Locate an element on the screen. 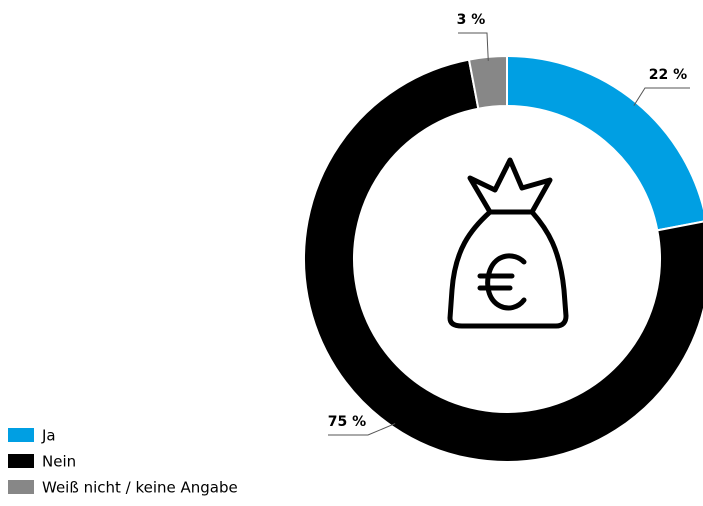 This screenshot has width=703, height=506. data-label: 22 % is located at coordinates (668, 75).